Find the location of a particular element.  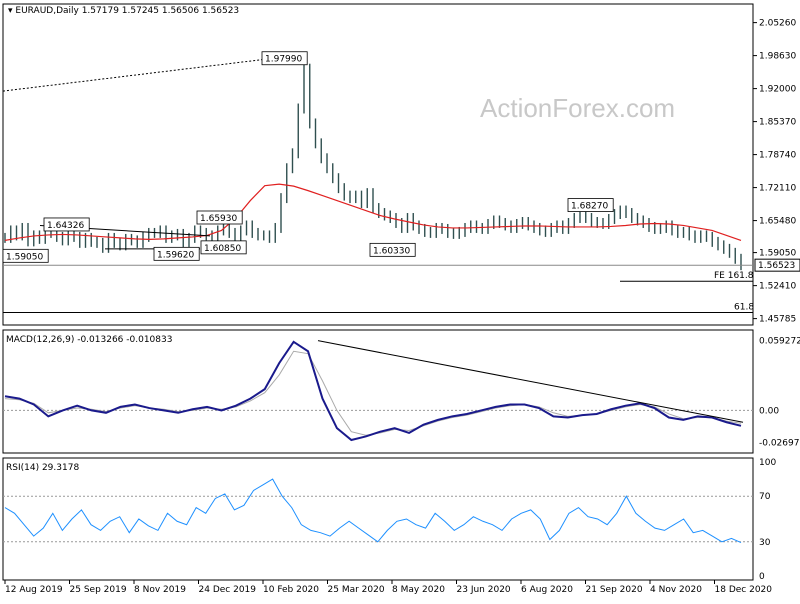

x-tick-label: 25 Sep 2019 is located at coordinates (98, 590).